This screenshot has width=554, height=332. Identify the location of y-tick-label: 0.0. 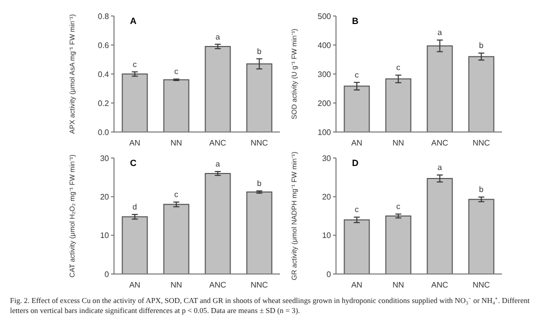
(104, 132).